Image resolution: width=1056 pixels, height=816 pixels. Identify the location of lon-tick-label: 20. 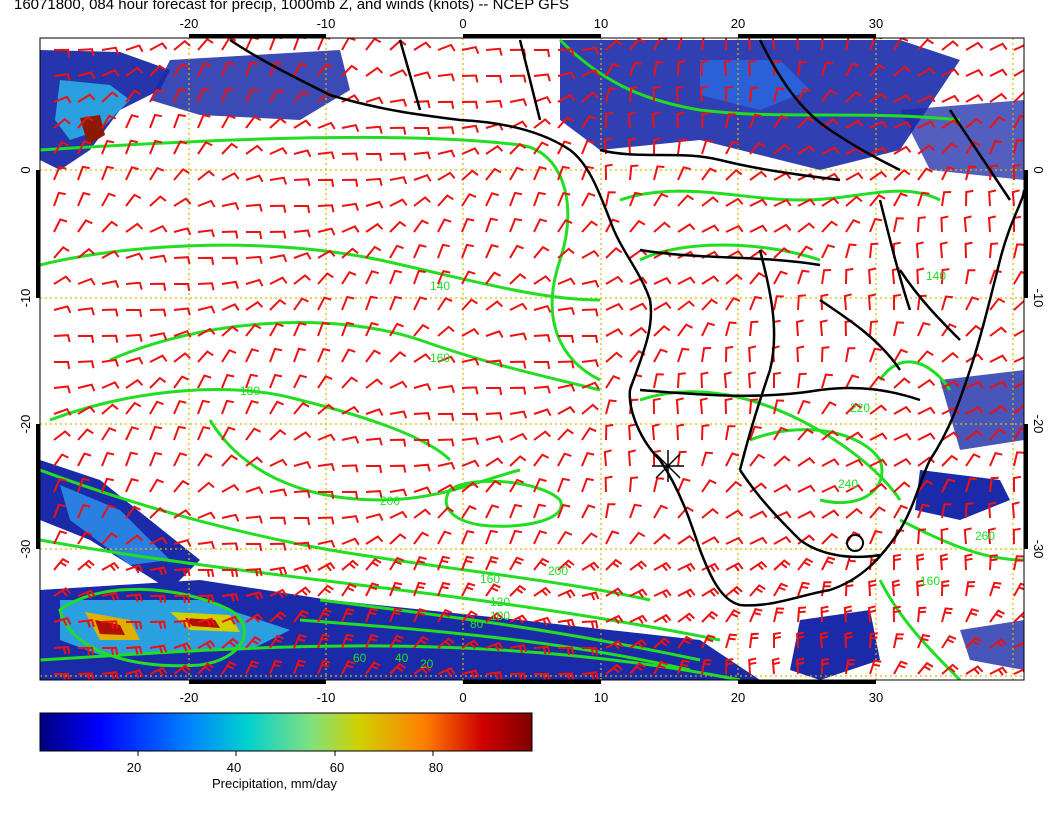
(738, 23).